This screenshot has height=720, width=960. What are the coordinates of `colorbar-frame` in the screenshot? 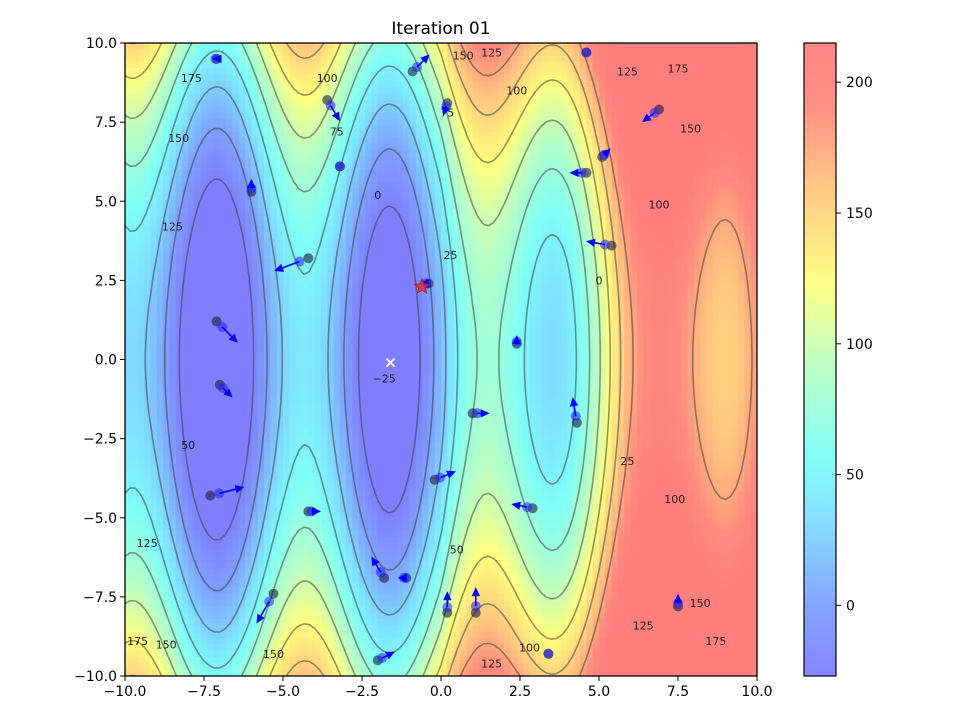 It's located at (820, 359).